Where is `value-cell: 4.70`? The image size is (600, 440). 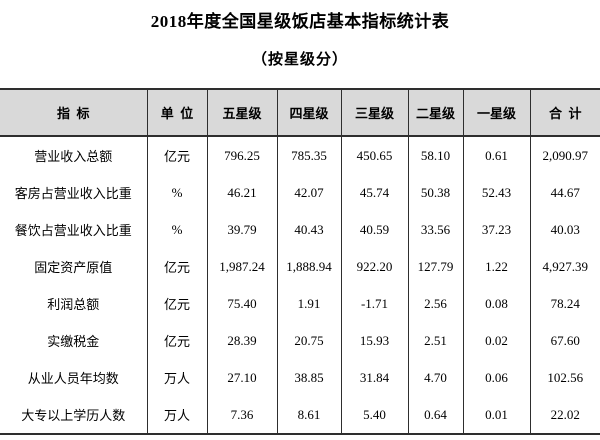
value-cell: 4.70 is located at coordinates (435, 377).